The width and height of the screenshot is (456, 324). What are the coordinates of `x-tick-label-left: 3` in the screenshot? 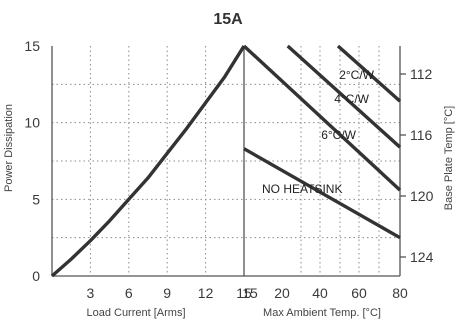 It's located at (91, 293).